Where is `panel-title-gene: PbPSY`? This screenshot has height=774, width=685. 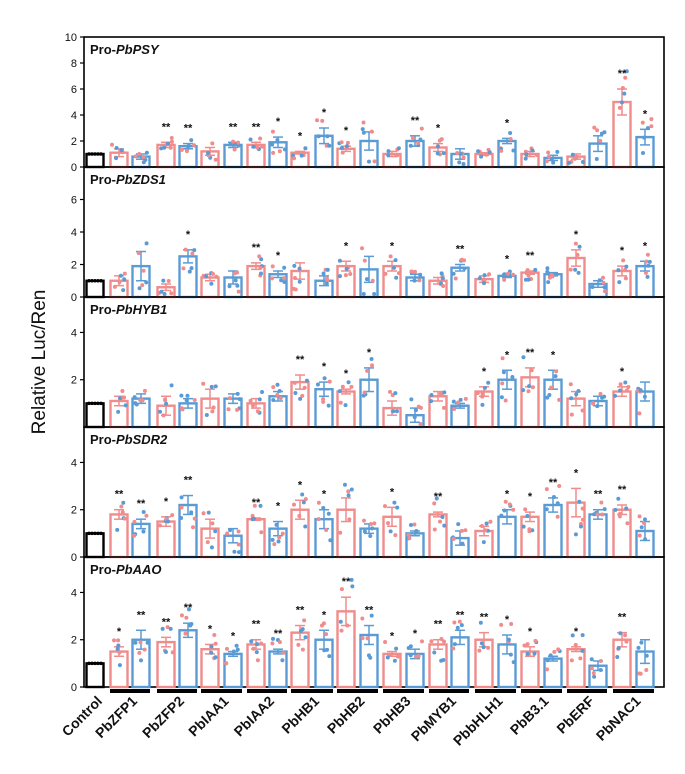
panel-title-gene: PbPSY is located at coordinates (138, 49).